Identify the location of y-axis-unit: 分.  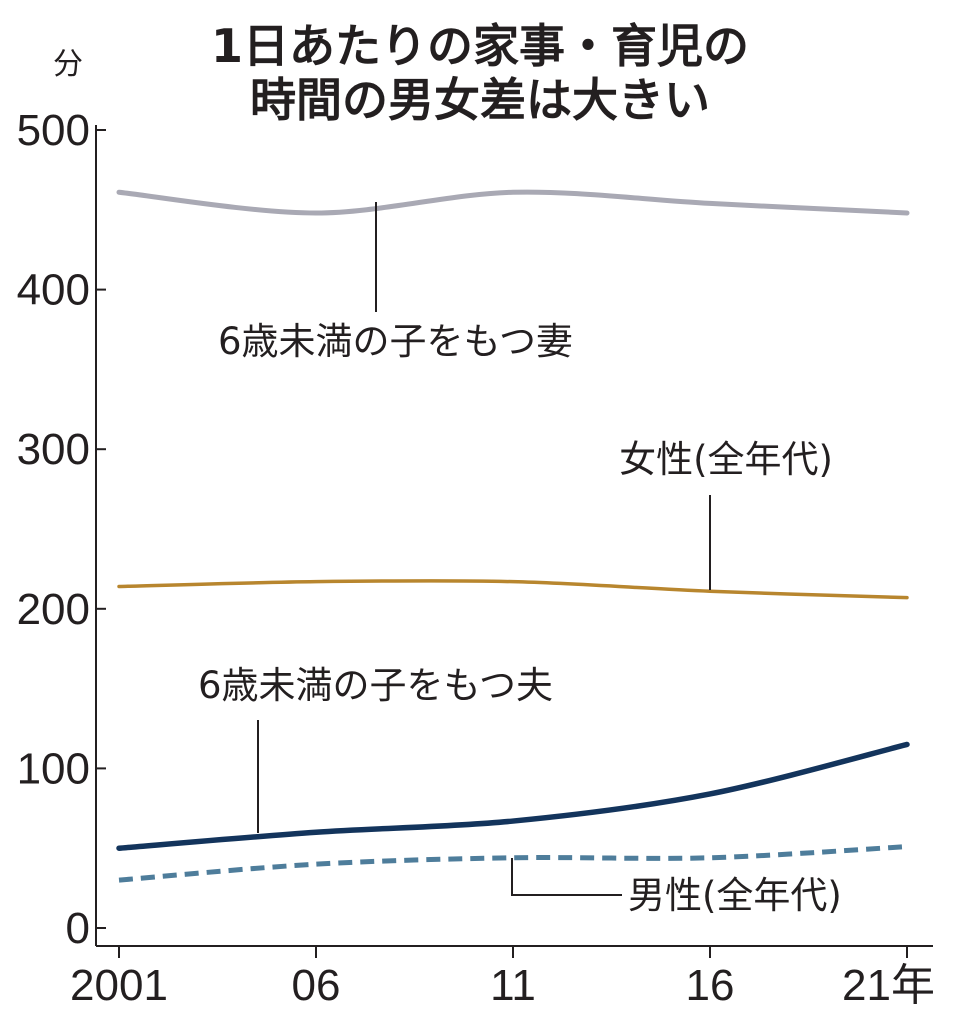
(68, 64).